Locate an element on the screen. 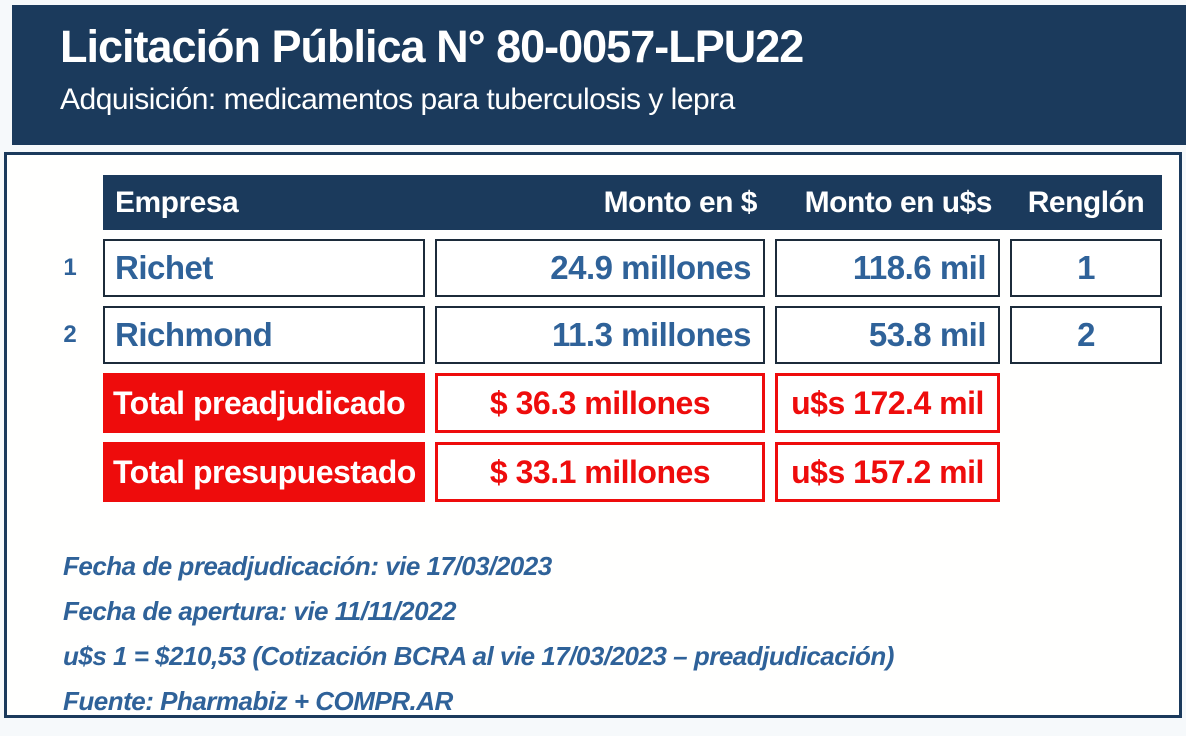  company-name-cell: Richmond is located at coordinates (264, 335).